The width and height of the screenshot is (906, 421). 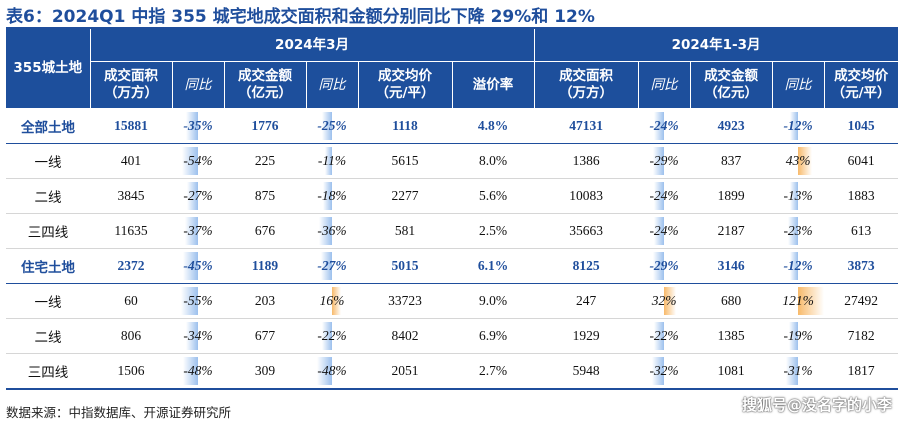 I want to click on corner-header: 355城土地, so click(x=48, y=69).